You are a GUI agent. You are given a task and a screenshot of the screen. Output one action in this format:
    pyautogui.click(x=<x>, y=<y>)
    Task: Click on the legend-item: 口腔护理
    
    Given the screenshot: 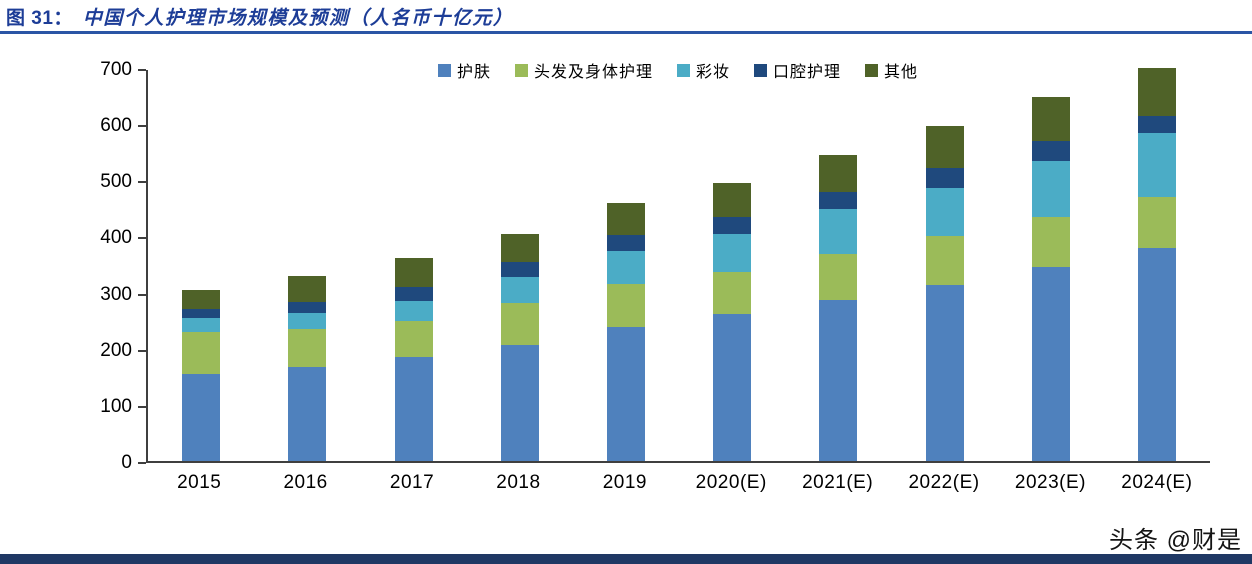 What is the action you would take?
    pyautogui.click(x=797, y=70)
    